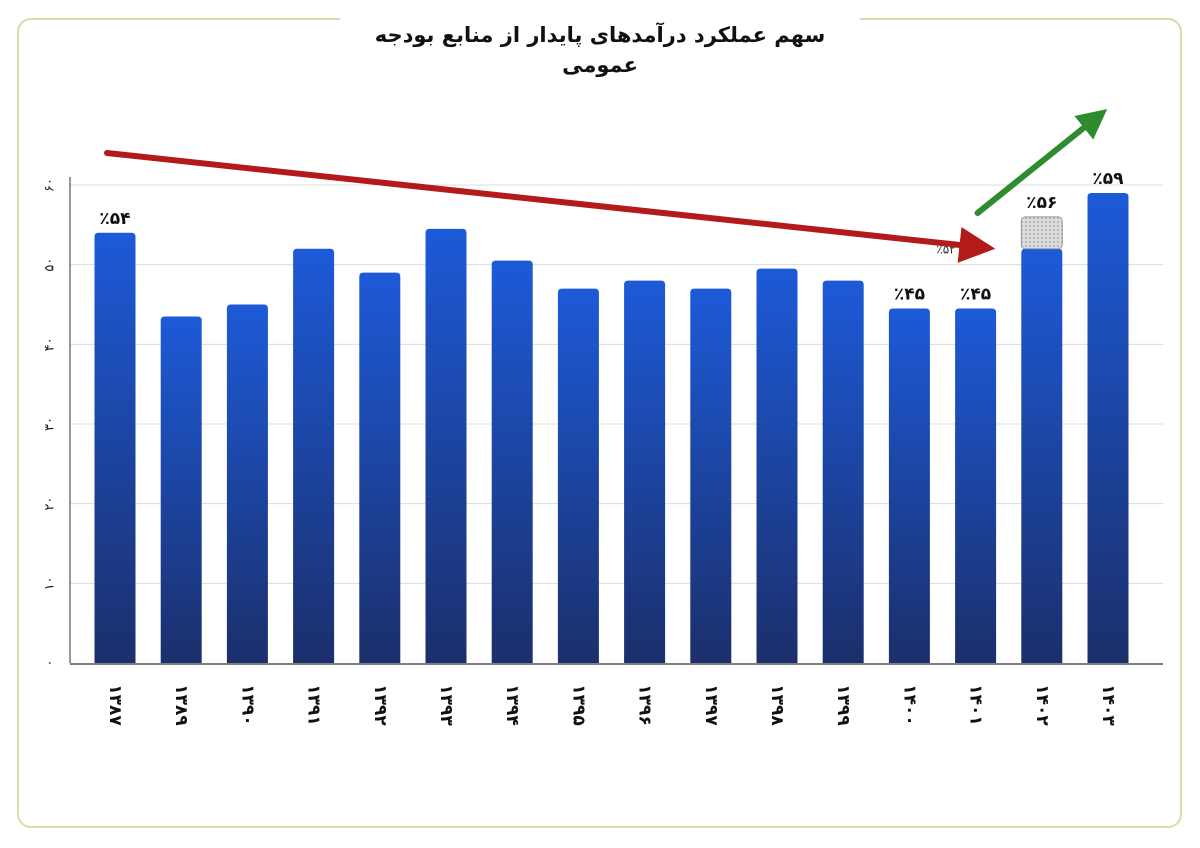 Image resolution: width=1200 pixels, height=848 pixels. I want to click on x-tick-label: ۱۳۹۸, so click(777, 705).